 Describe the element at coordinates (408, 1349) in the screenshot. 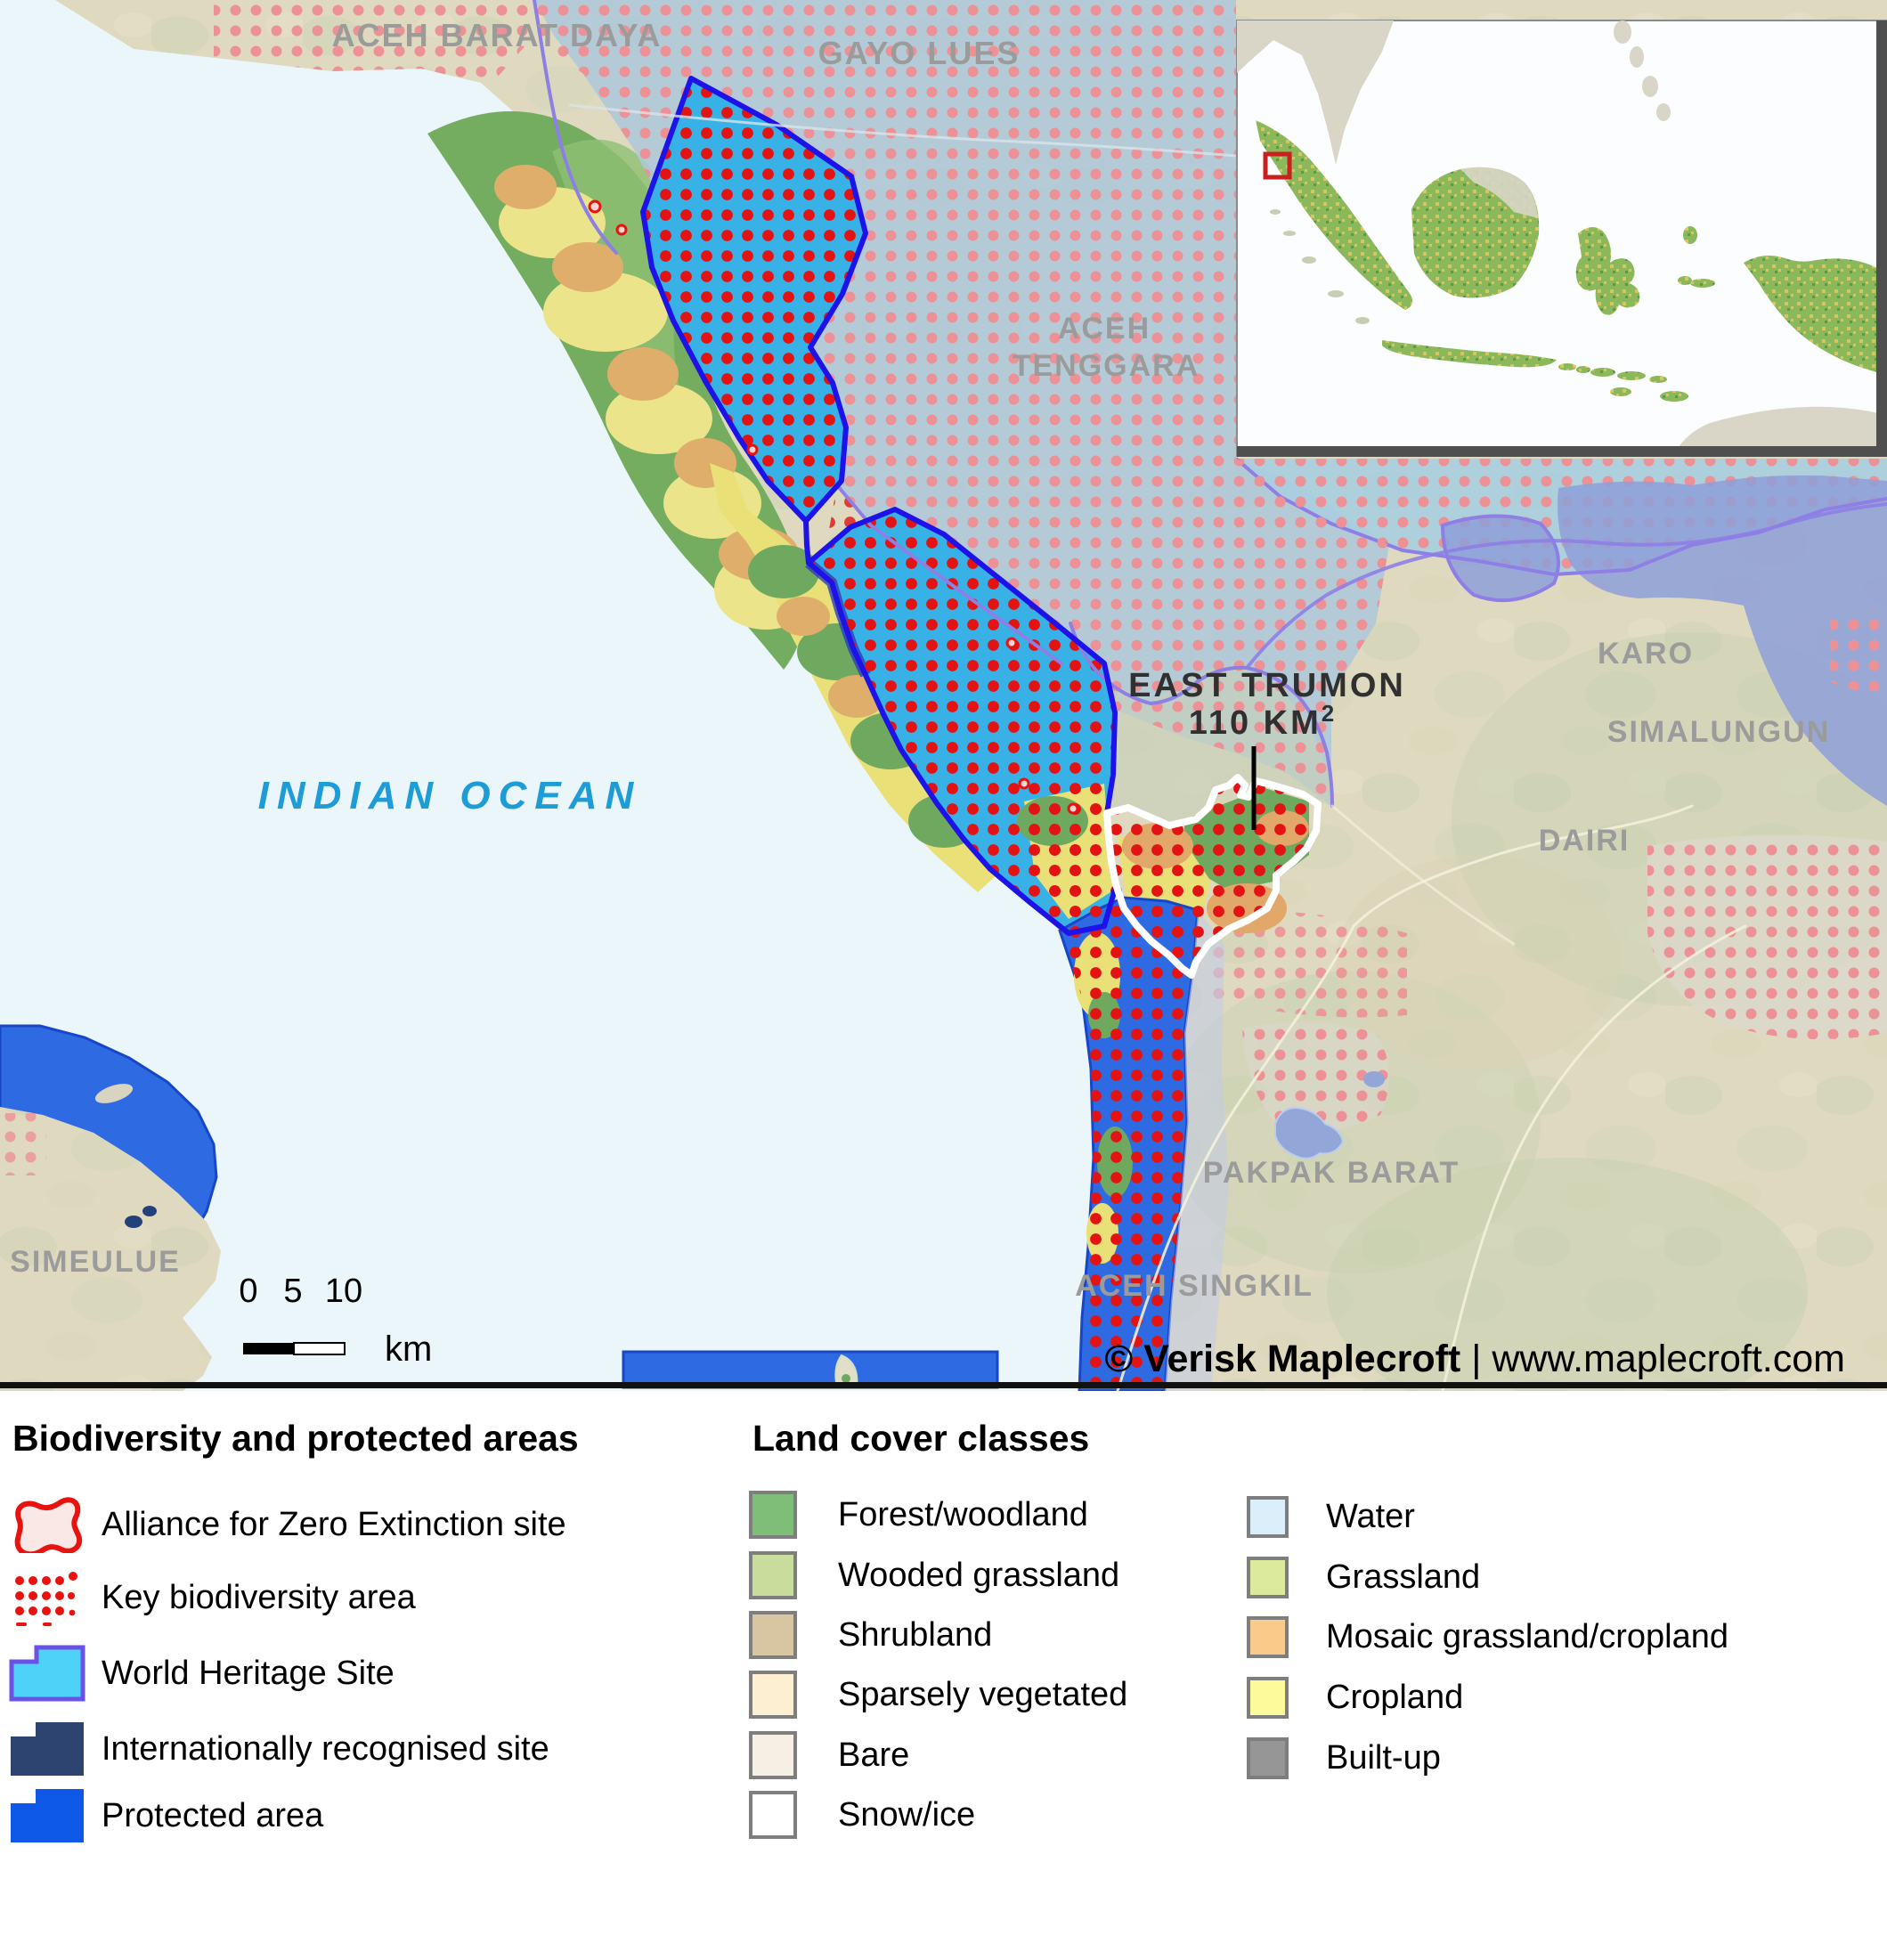

I see `scale-unit: km` at that location.